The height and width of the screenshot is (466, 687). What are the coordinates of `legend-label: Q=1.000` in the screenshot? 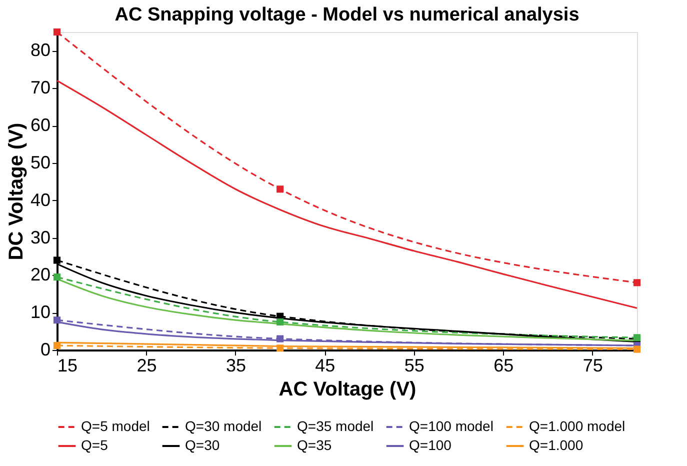 It's located at (556, 445).